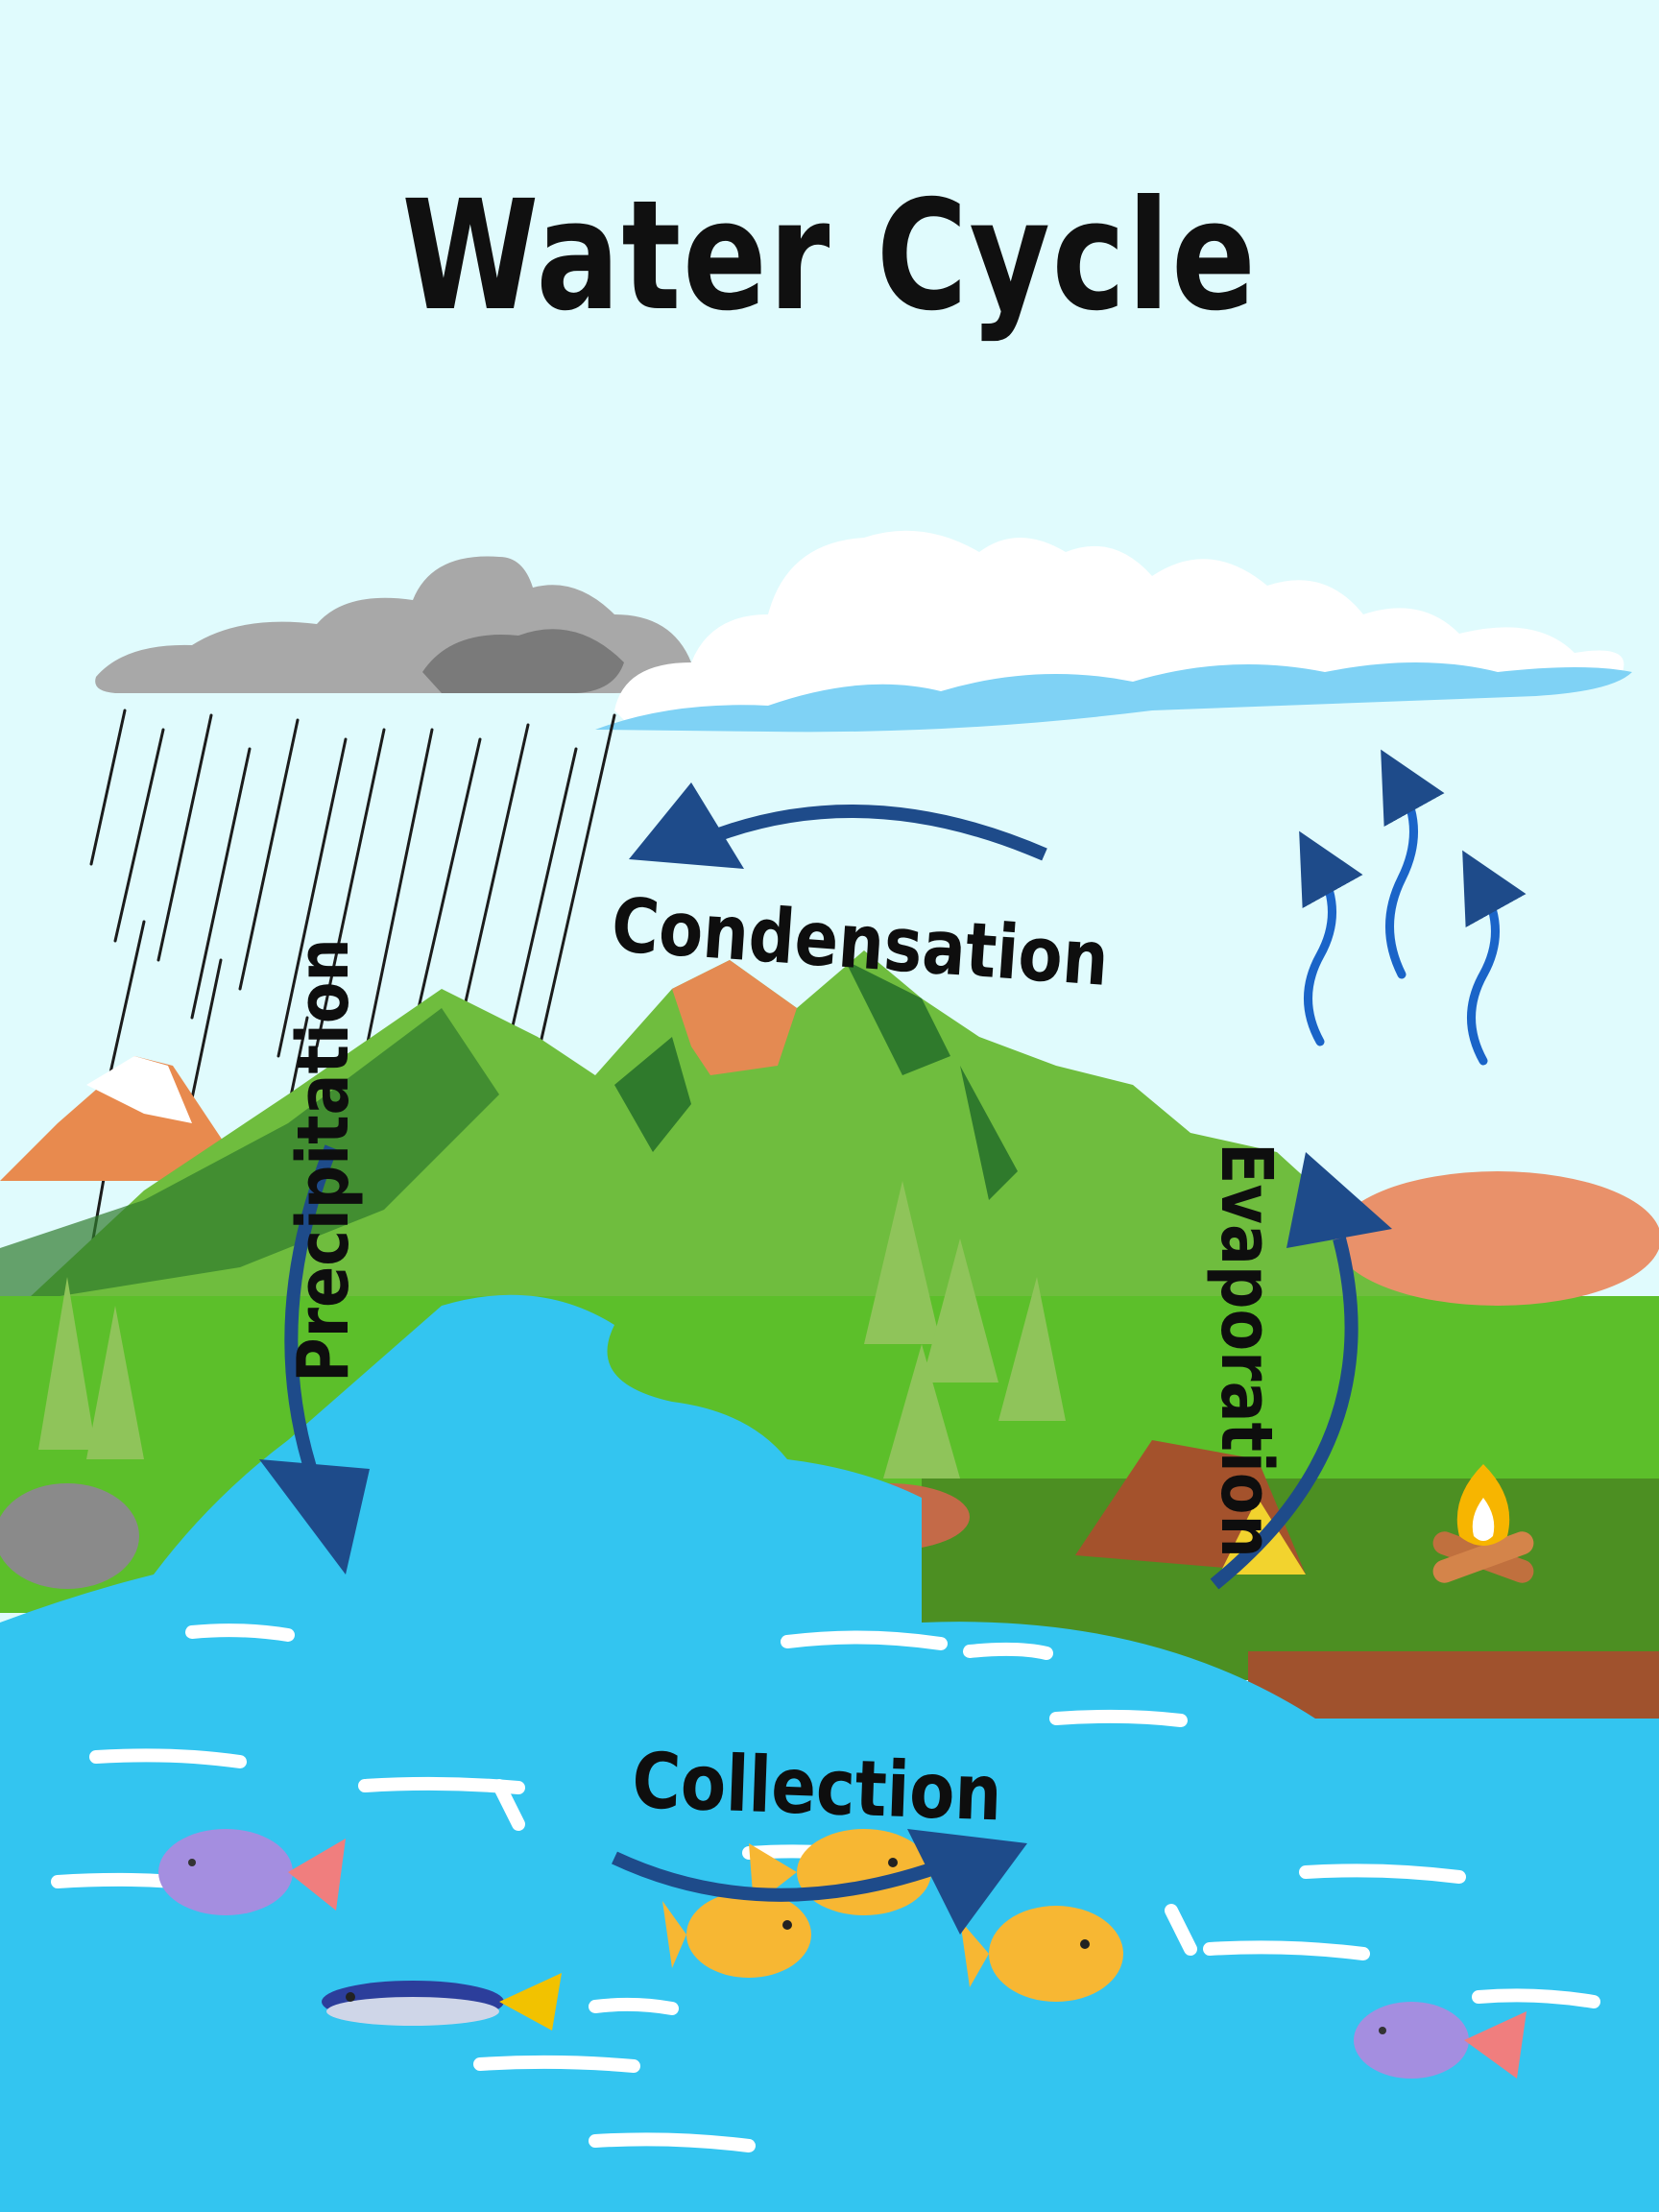 This screenshot has width=1659, height=2212. Describe the element at coordinates (252, 1872) in the screenshot. I see `purple-fish` at that location.